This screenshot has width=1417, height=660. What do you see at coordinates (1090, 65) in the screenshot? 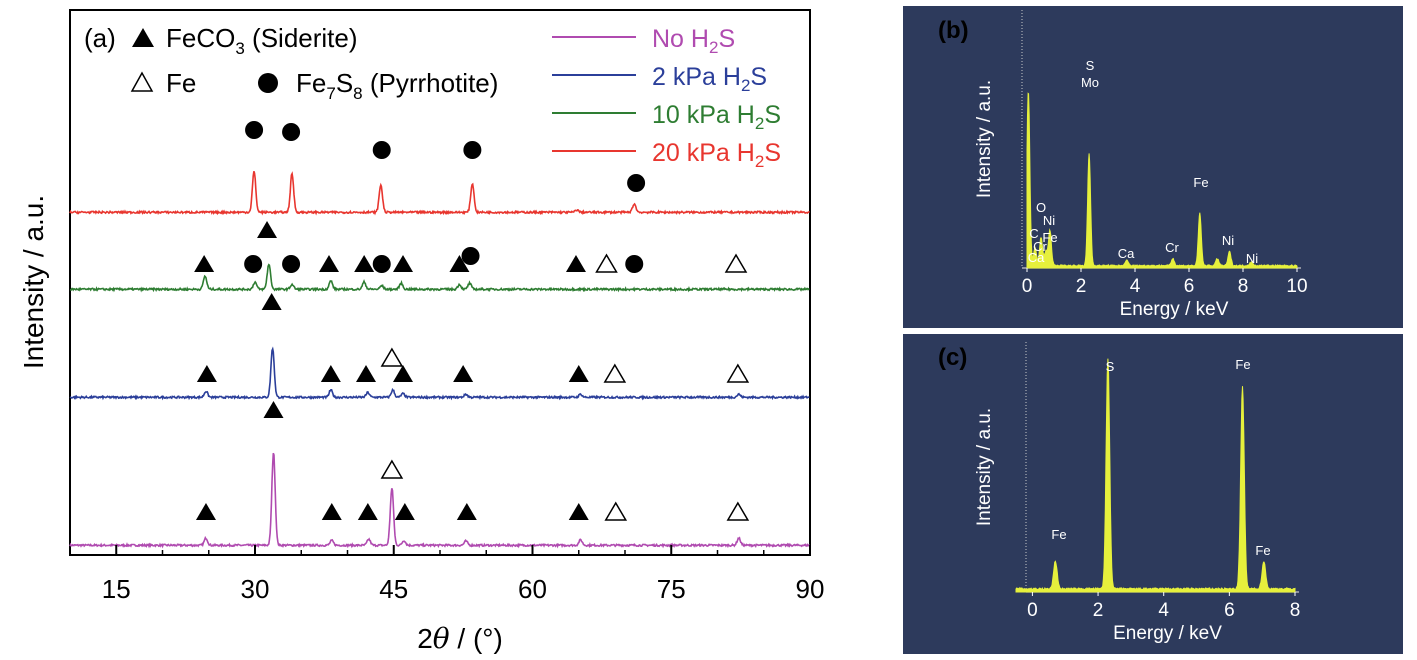
I see `eds-b-peak-label-0: S` at bounding box center [1090, 65].